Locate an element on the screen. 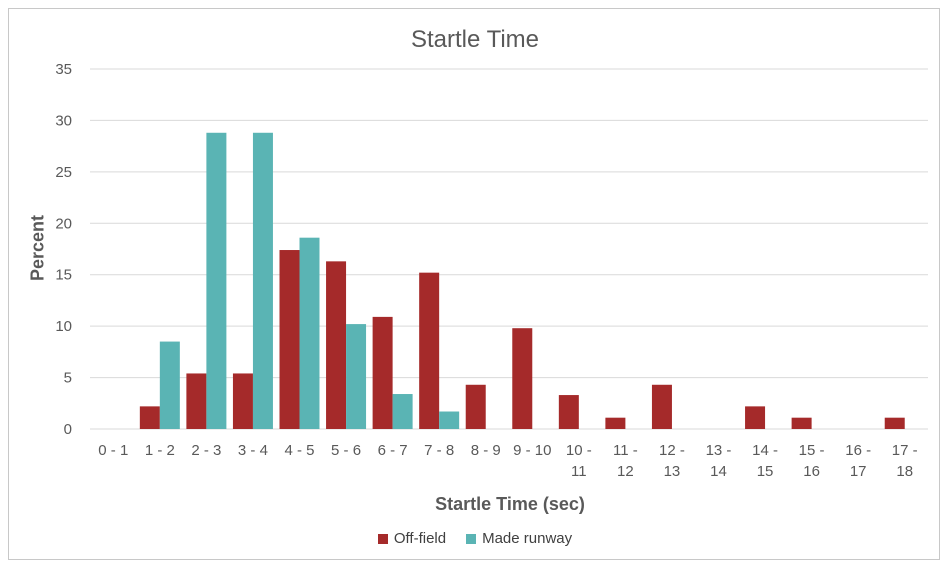 Image resolution: width=950 pixels, height=568 pixels. x-tick-label: 8 - 9 is located at coordinates (486, 450).